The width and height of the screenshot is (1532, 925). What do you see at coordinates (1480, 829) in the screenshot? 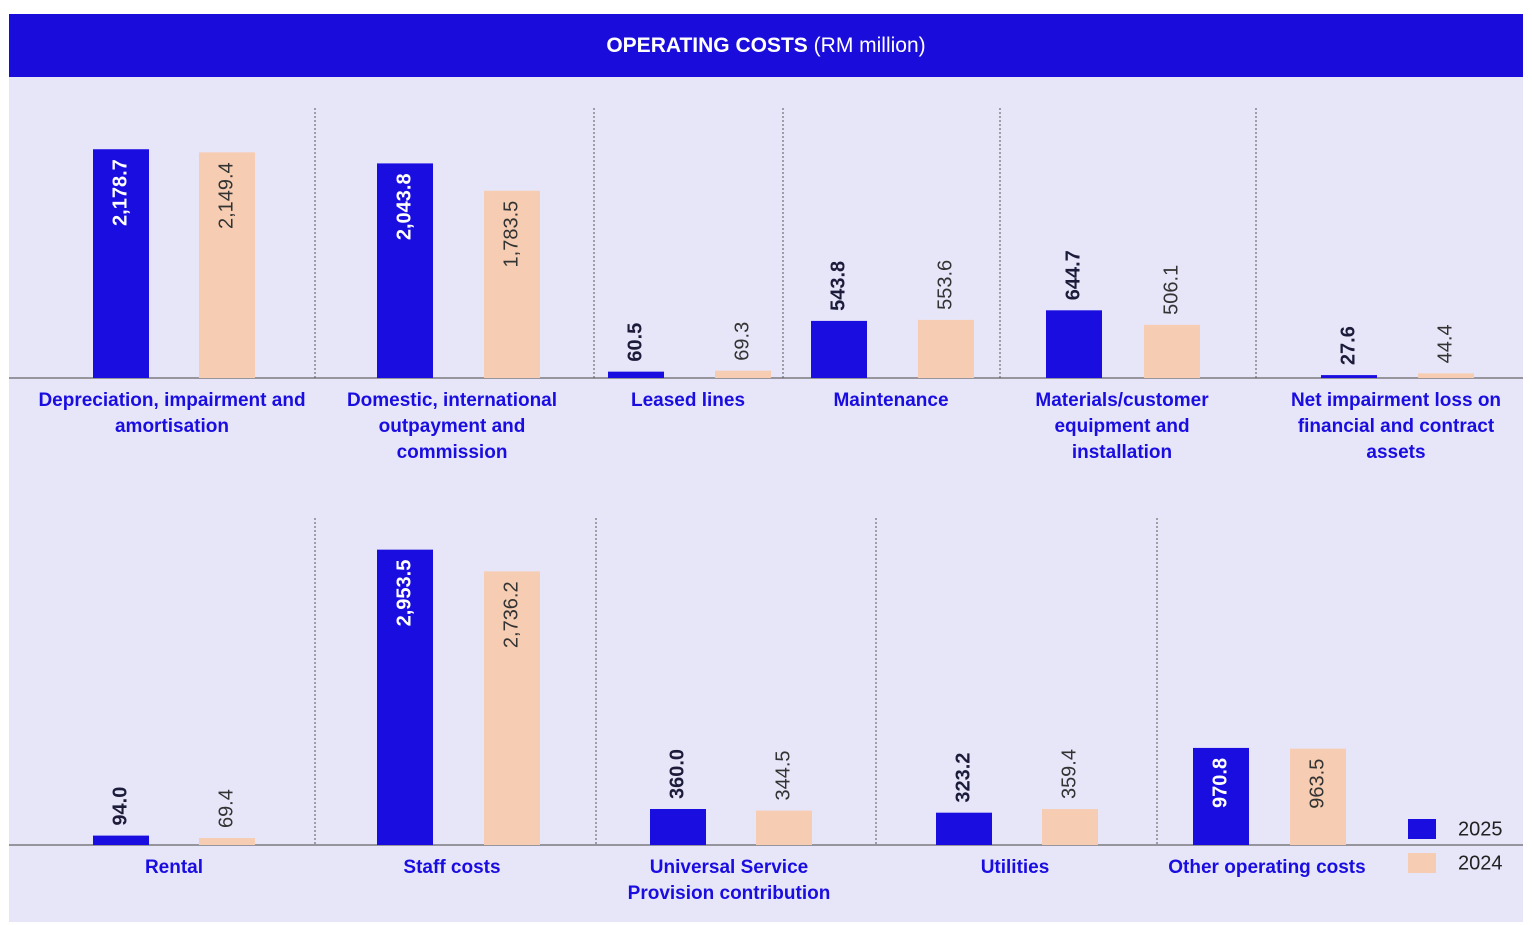
I see `legend-label: 2025` at bounding box center [1480, 829].